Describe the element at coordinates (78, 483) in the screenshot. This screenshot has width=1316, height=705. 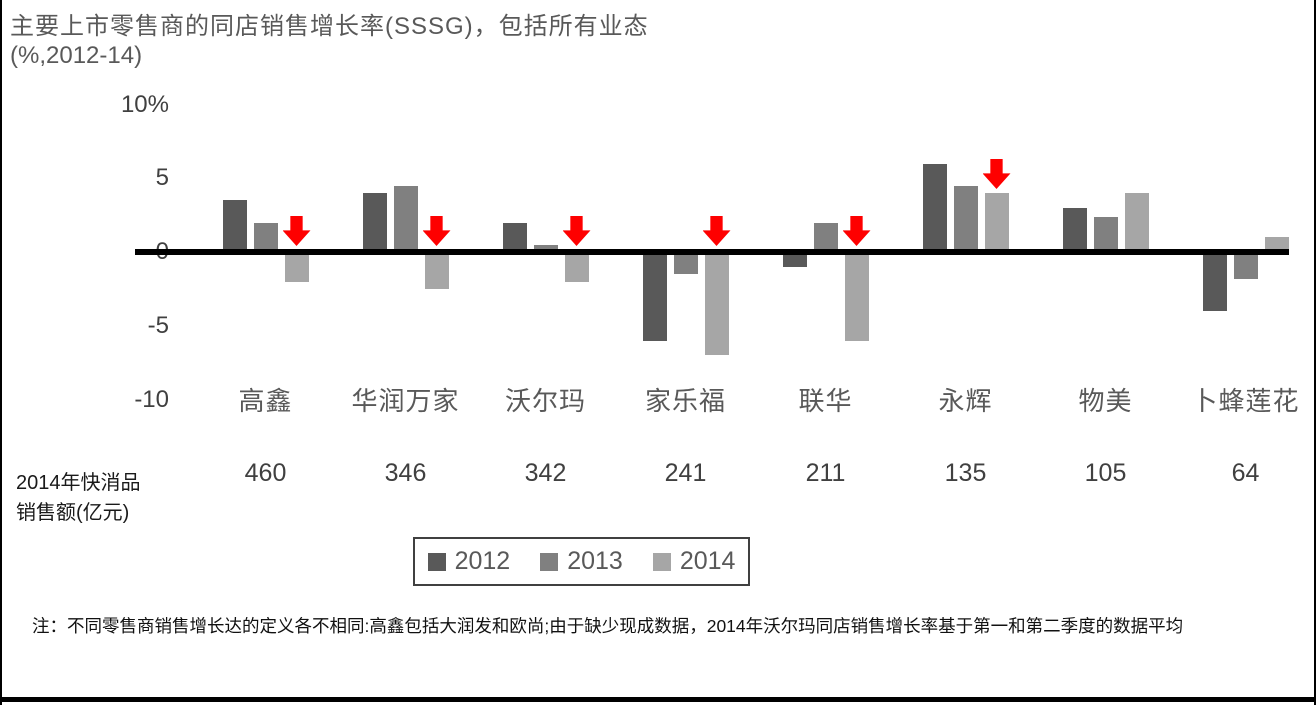
I see `sales-row-label-line1: 2014年快消品` at that location.